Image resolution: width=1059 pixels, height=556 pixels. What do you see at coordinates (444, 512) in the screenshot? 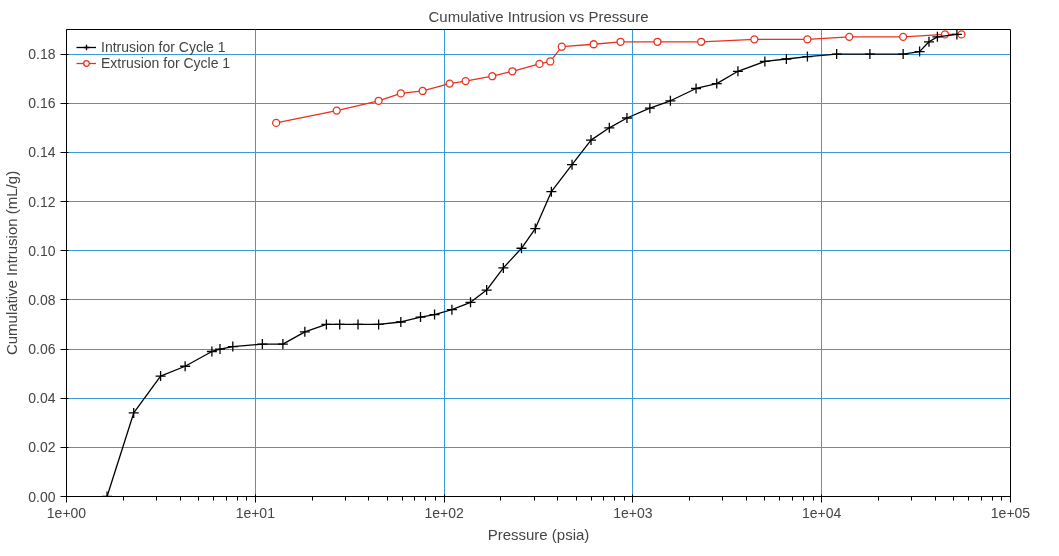
I see `x-tick-label: 1e+02` at bounding box center [444, 512].